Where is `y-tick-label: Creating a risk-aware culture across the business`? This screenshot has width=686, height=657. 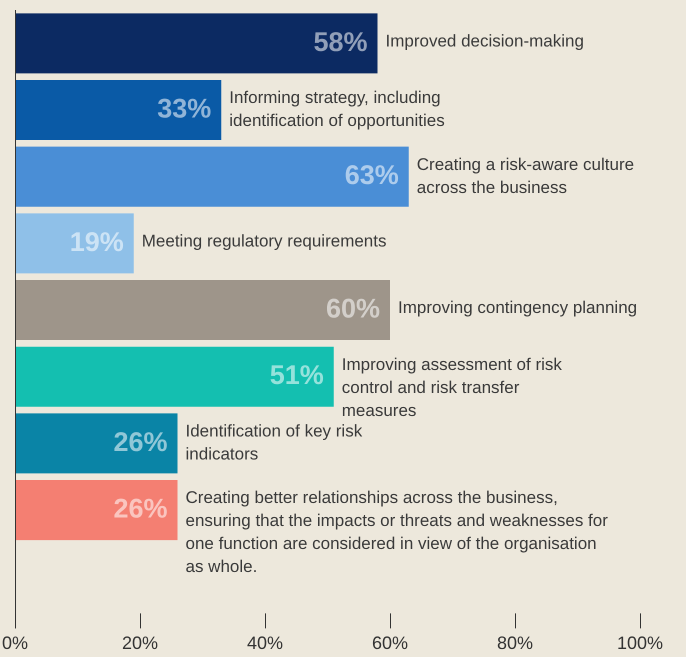 y-tick-label: Creating a risk-aware culture across the business is located at coordinates (525, 175).